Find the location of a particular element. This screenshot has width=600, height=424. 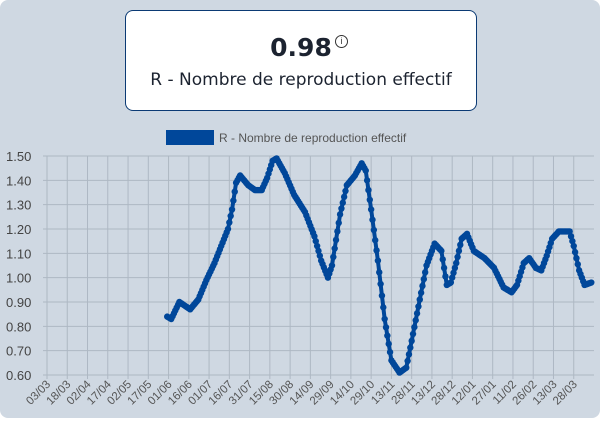

y-tick-label: 0.70 is located at coordinates (18, 351).